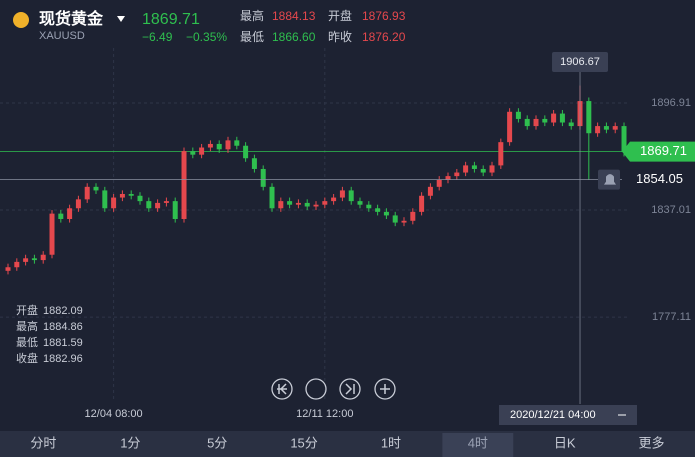 The width and height of the screenshot is (695, 457). Describe the element at coordinates (63, 311) in the screenshot. I see `ohlc-value: 1882.09` at that location.